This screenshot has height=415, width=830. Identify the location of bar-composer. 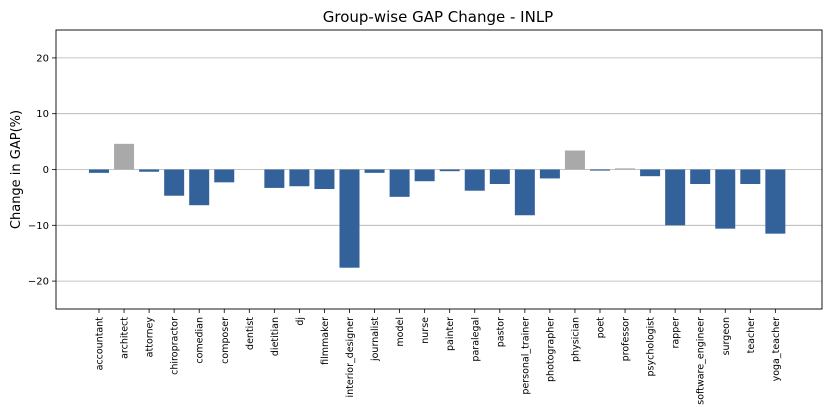
(224, 176).